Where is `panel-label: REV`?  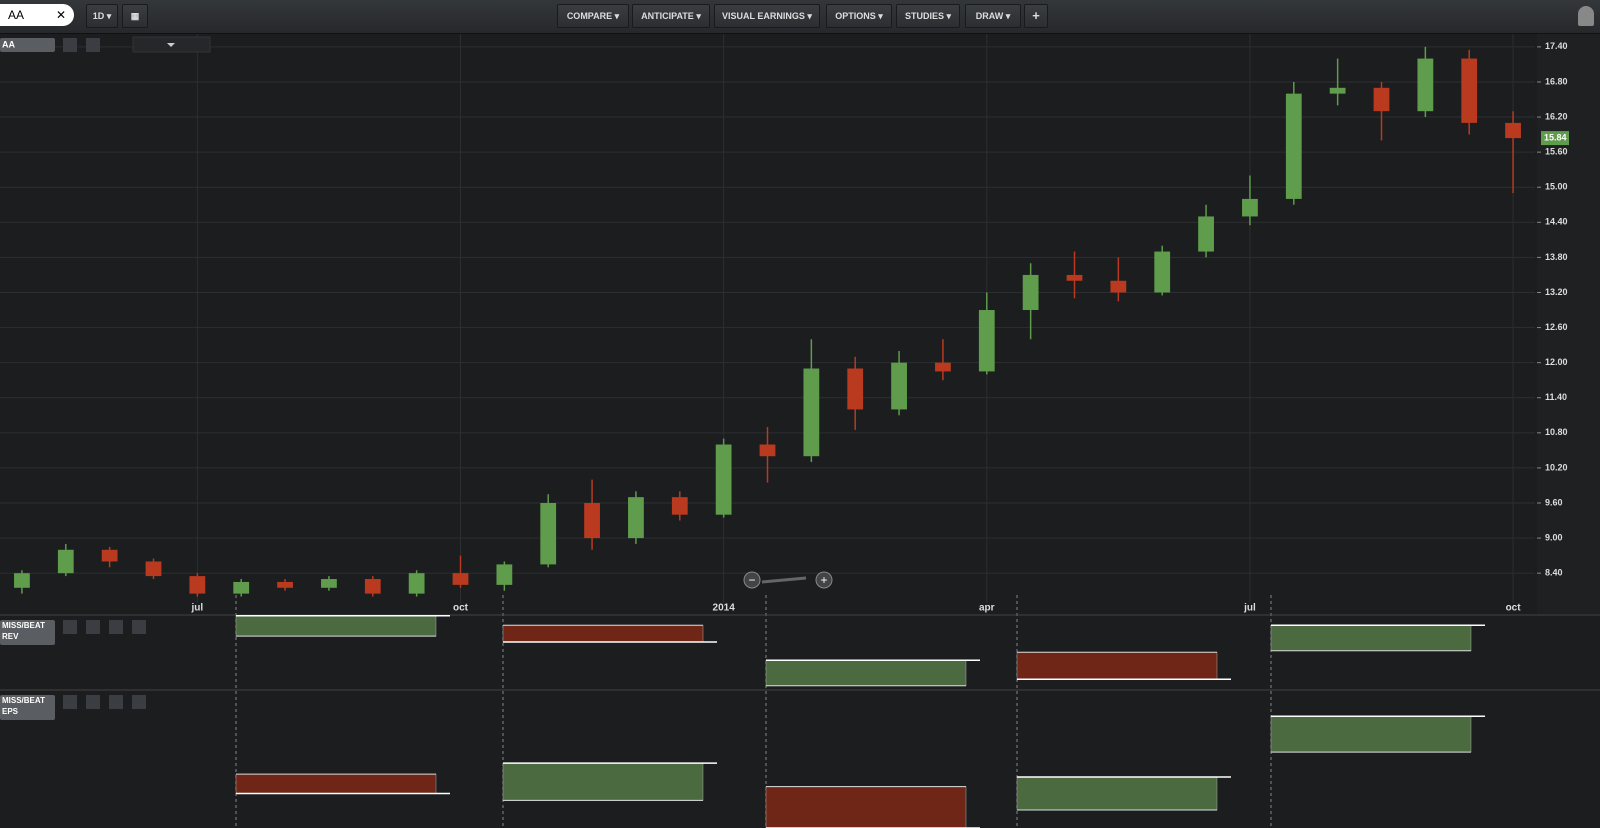
panel-label: REV is located at coordinates (10, 636).